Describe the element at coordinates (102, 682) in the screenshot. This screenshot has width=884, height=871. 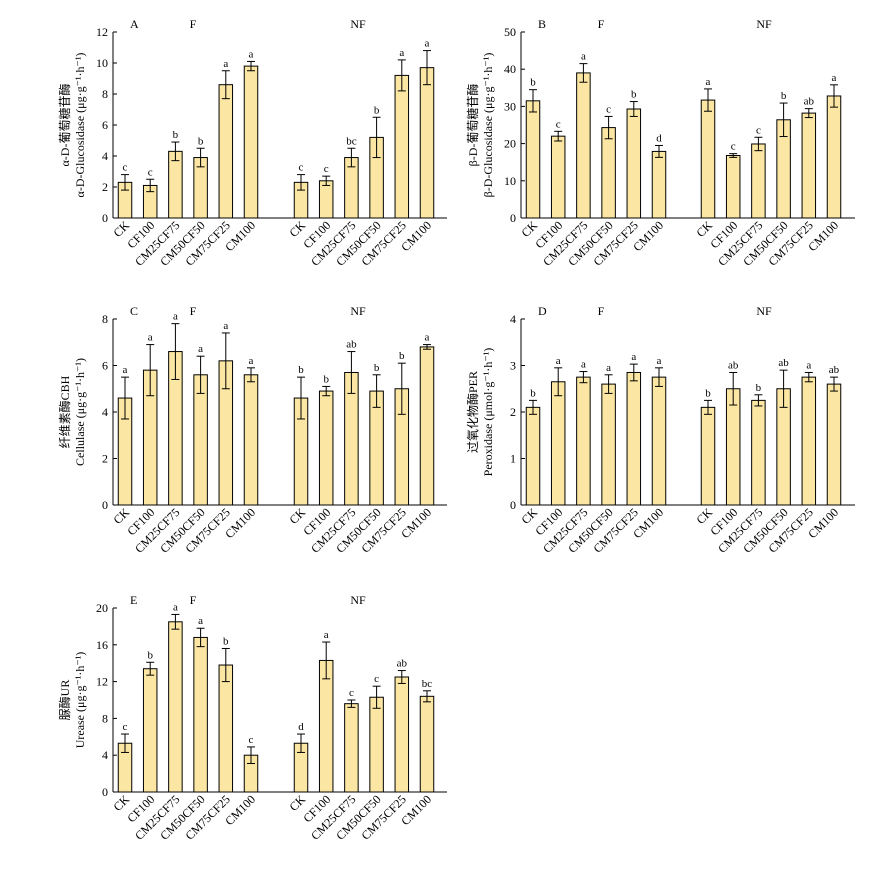
I see `y-tick-label: 12` at that location.